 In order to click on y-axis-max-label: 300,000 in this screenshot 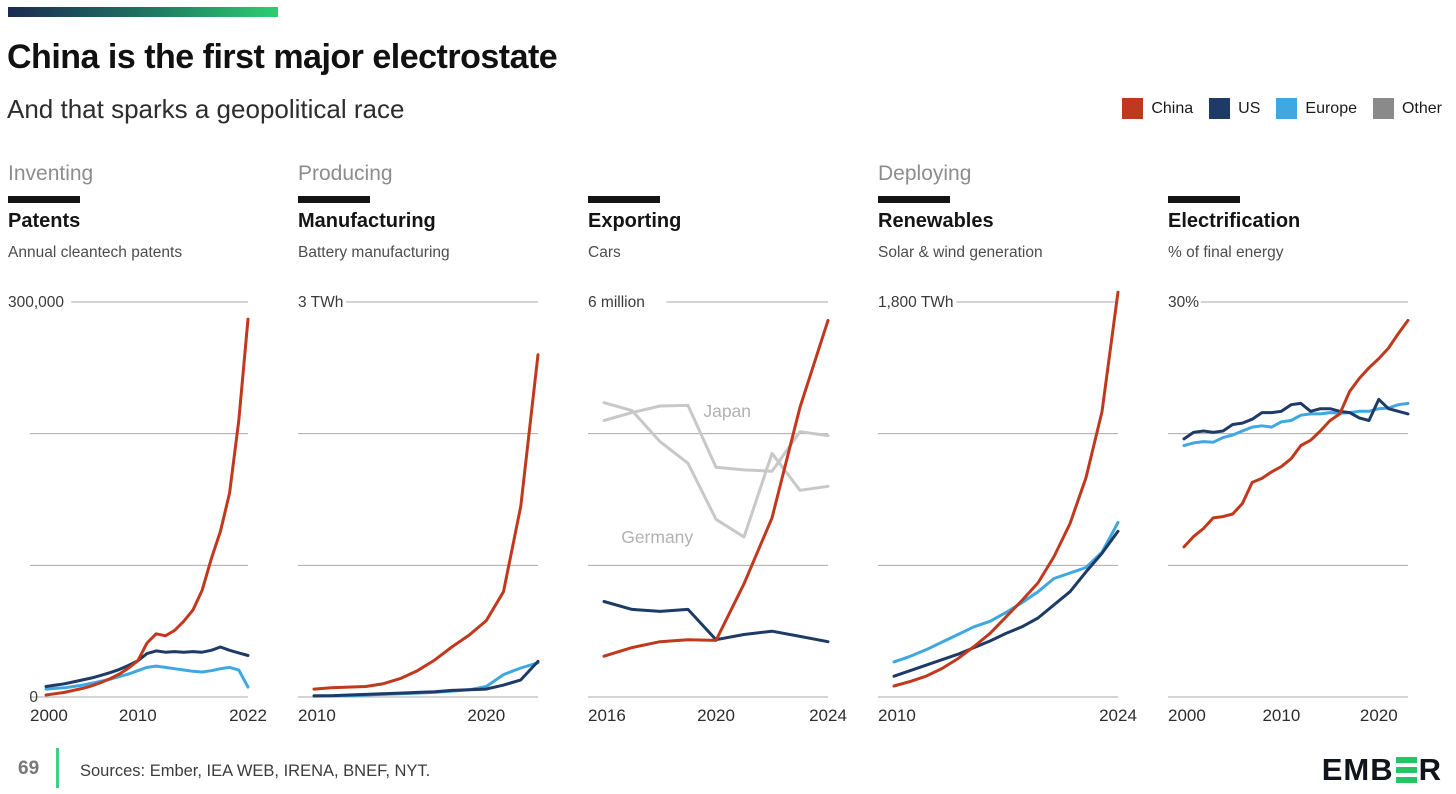, I will do `click(36, 302)`.